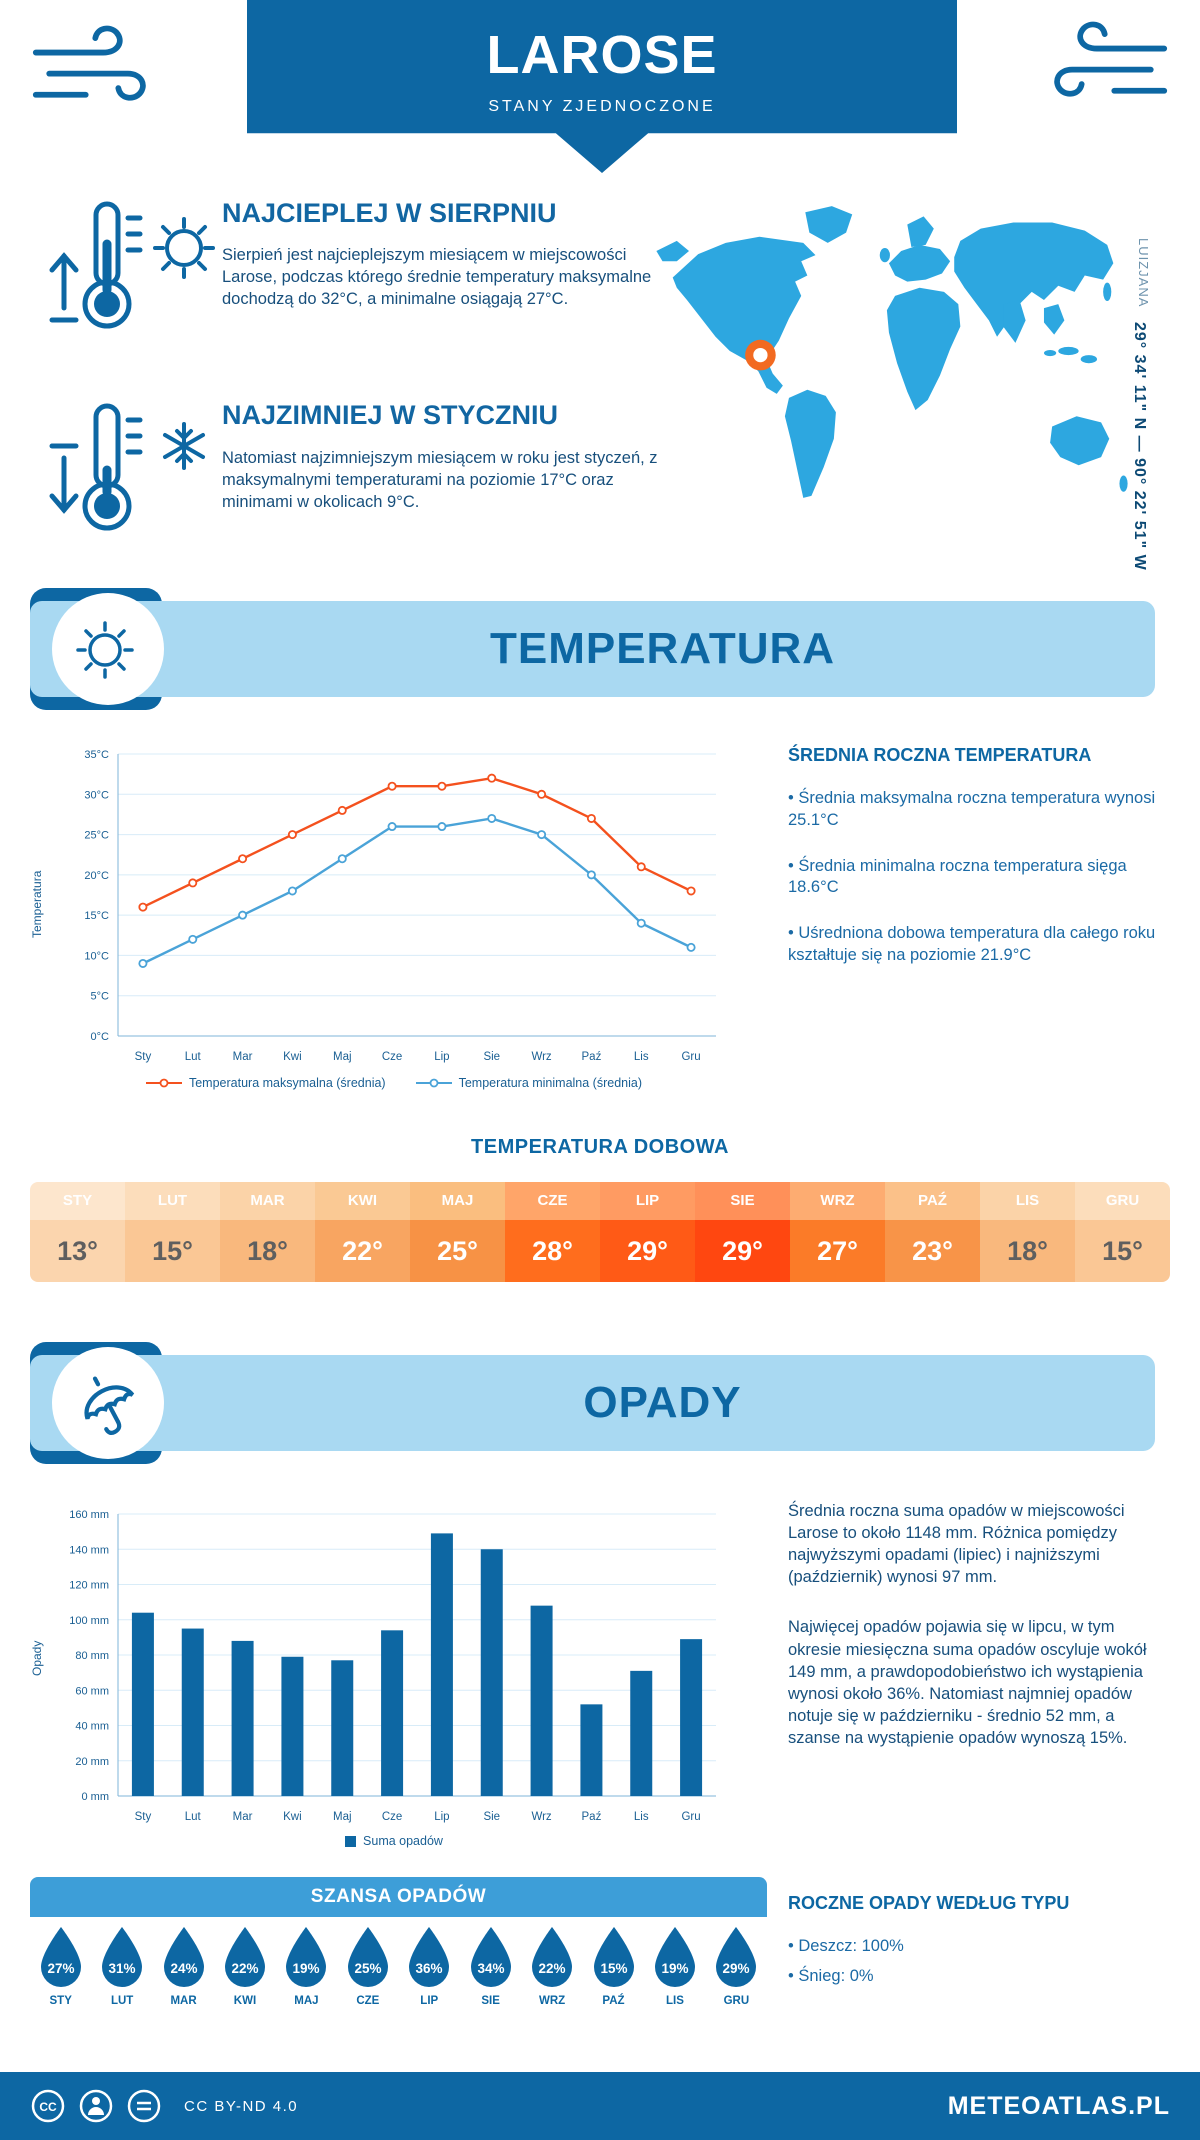 Image resolution: width=1200 pixels, height=2140 pixels. What do you see at coordinates (132, 265) in the screenshot?
I see `thermometer-up-sun-icon` at bounding box center [132, 265].